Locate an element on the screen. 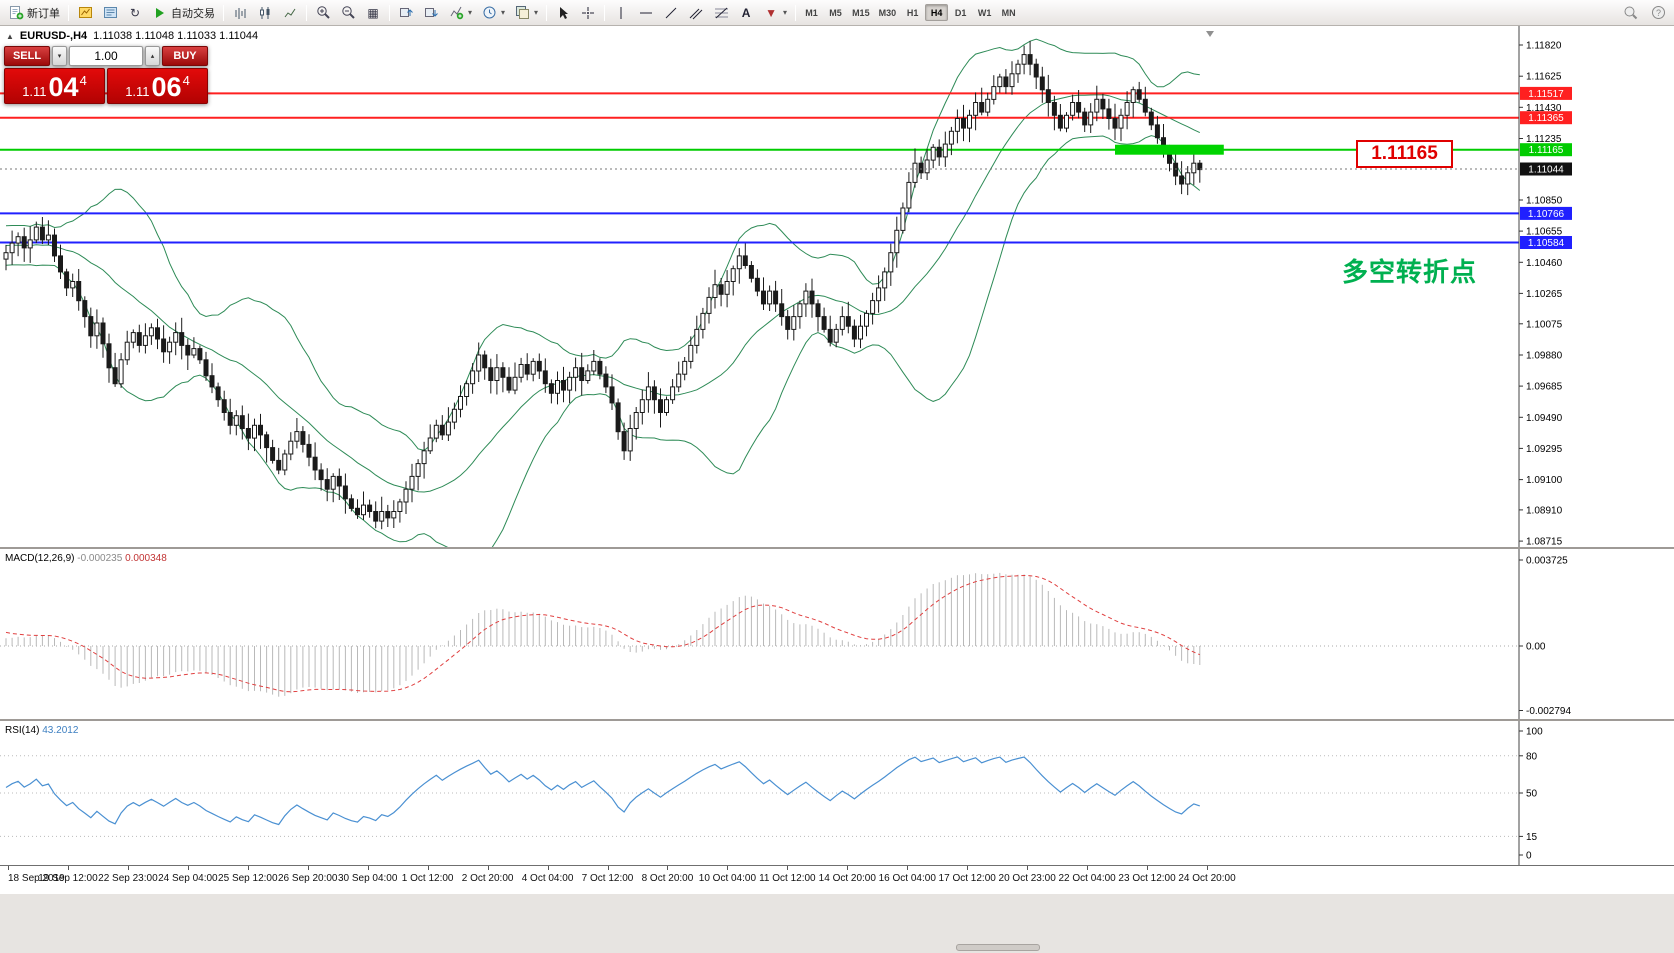 The height and width of the screenshot is (953, 1674). search-button is located at coordinates (1630, 13).